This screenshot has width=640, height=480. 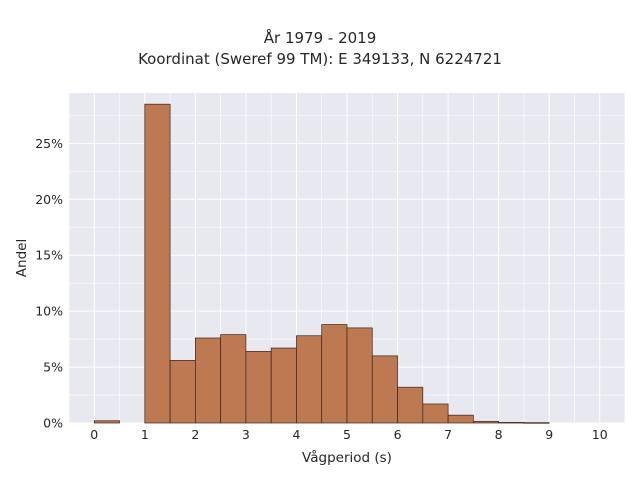 What do you see at coordinates (49, 283) in the screenshot?
I see `y-axis-ticks: 0% 5% 10% 15% 20% 25%` at bounding box center [49, 283].